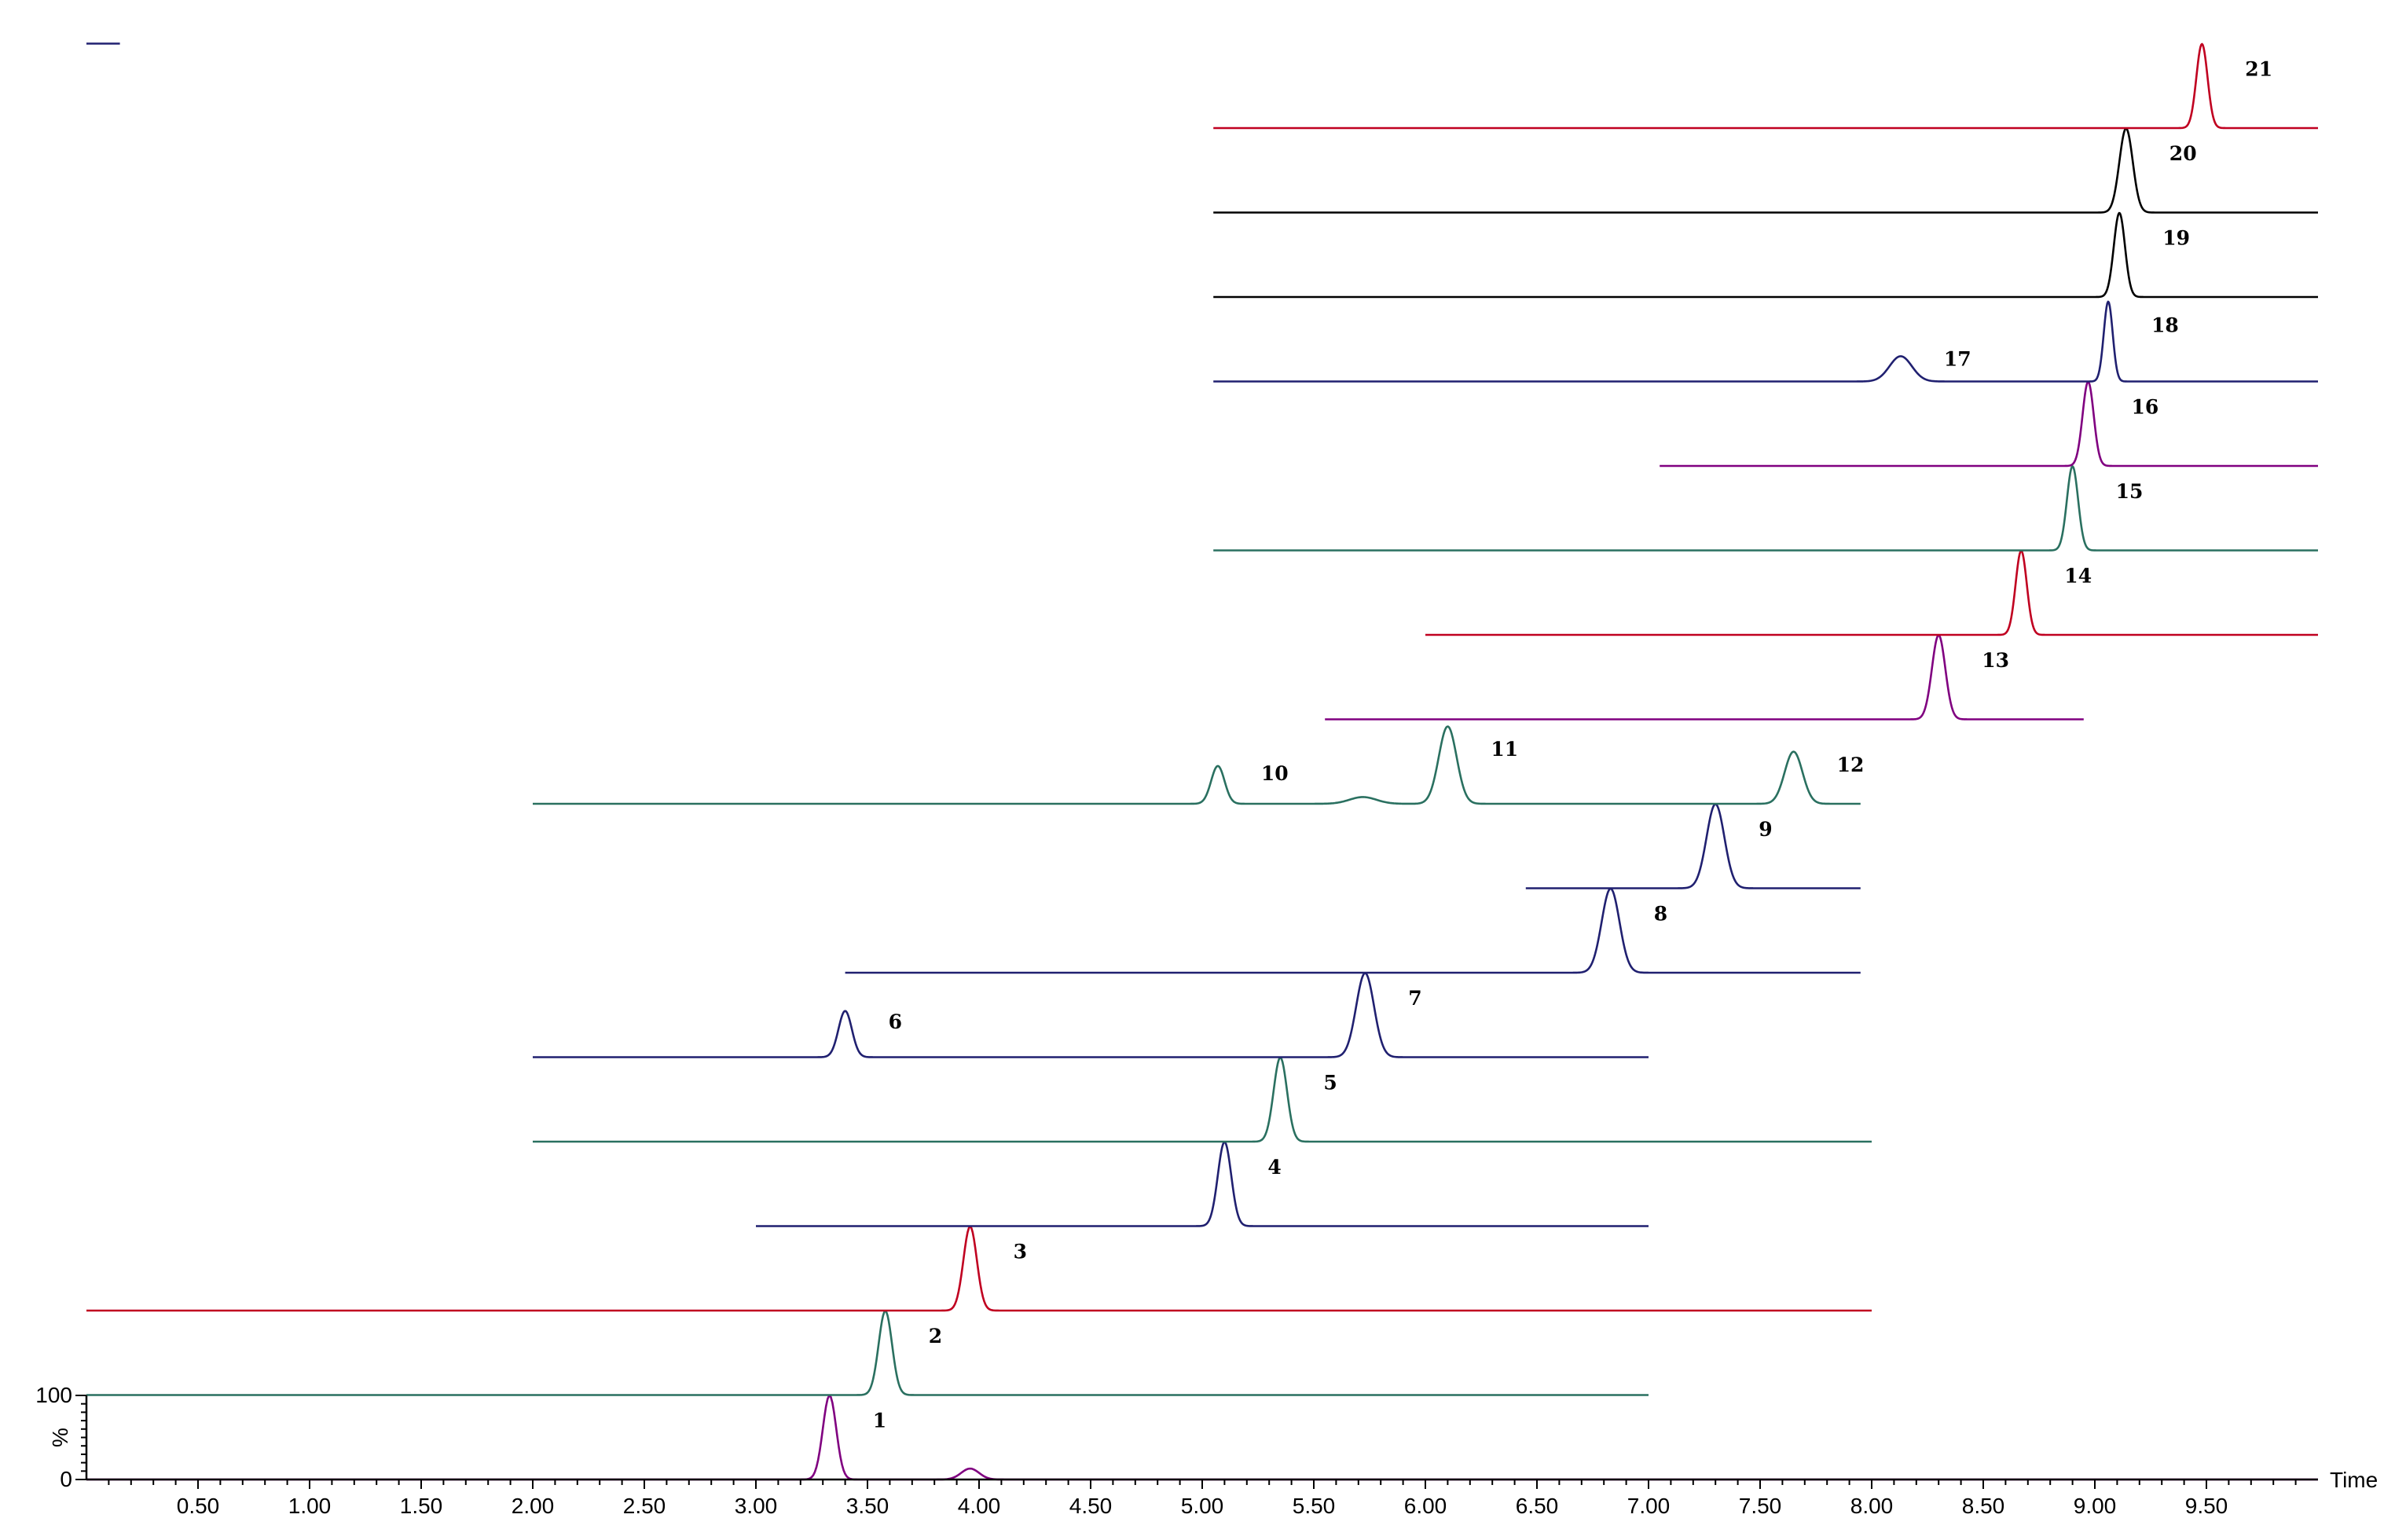 The image size is (2406, 1540). What do you see at coordinates (1425, 1506) in the screenshot?
I see `x-tick-label: 6.00` at bounding box center [1425, 1506].